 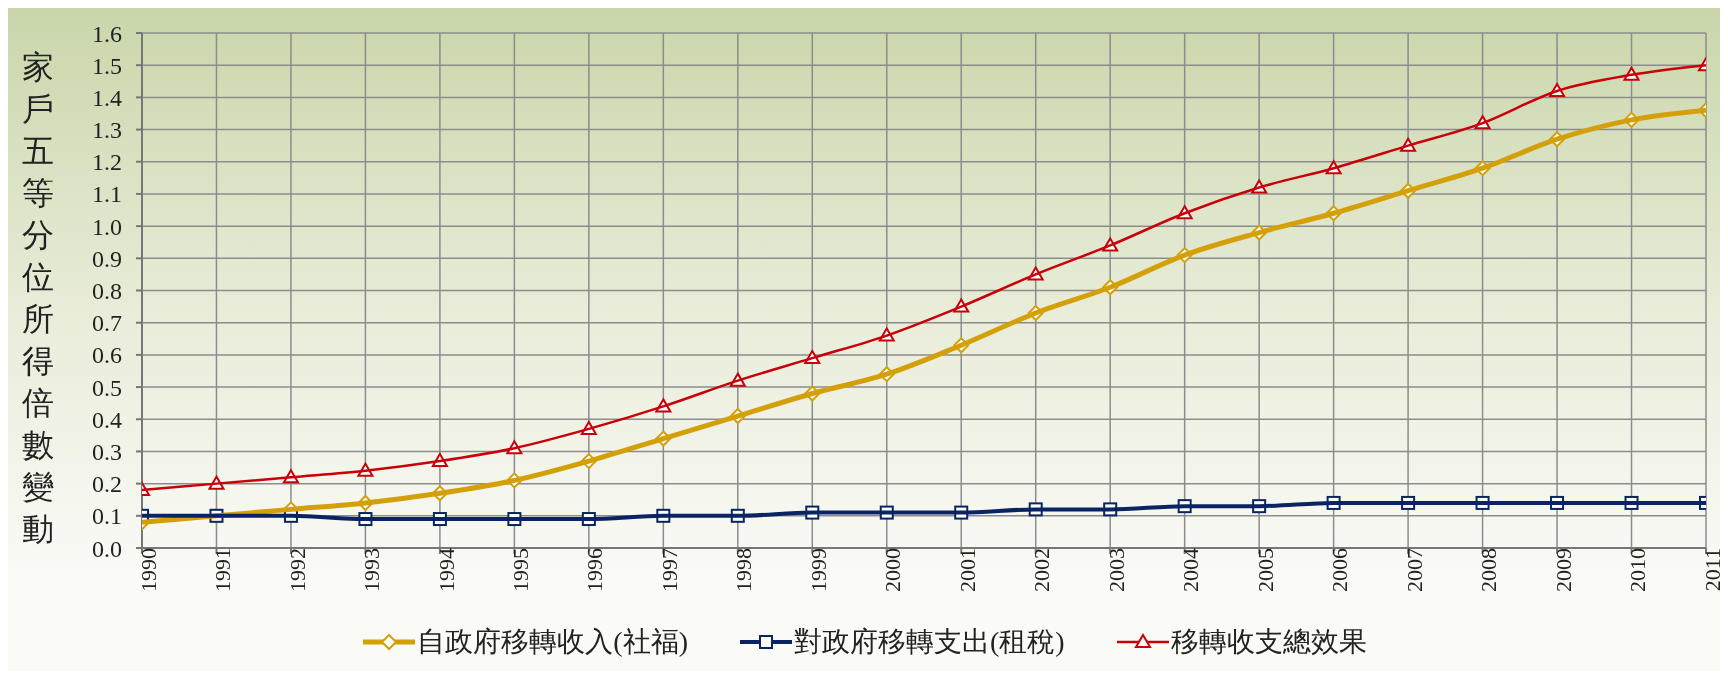 What do you see at coordinates (893, 570) in the screenshot?
I see `x-tick-label: 2000` at bounding box center [893, 570].